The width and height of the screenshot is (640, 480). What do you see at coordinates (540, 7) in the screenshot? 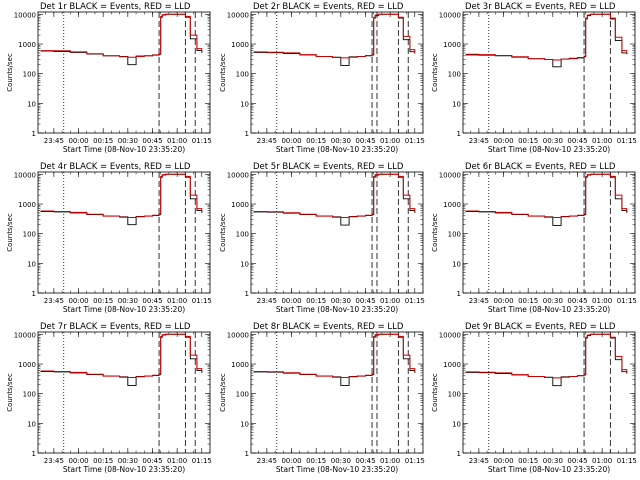
I see `chart-title: Det 3r BLACK = Events, RED = LLD` at bounding box center [540, 7].